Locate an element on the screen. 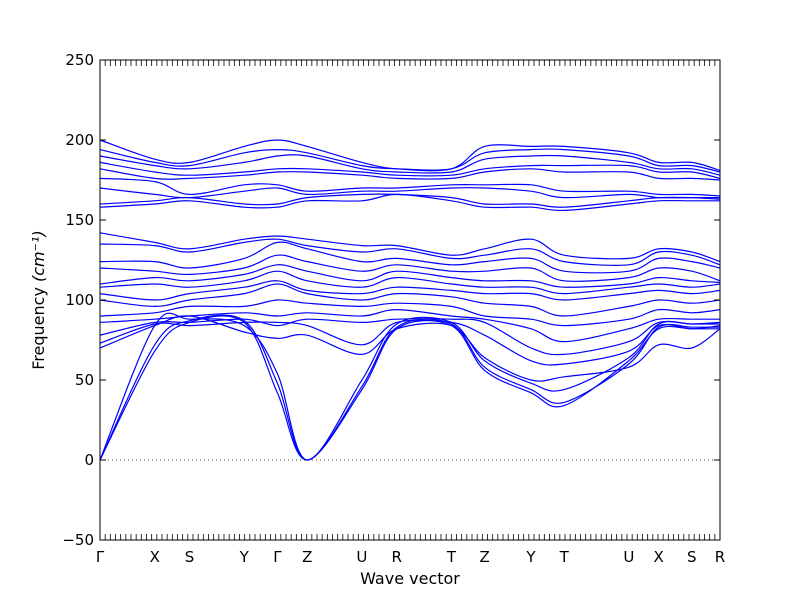 Image resolution: width=800 pixels, height=600 pixels. y-tick-label: 250 is located at coordinates (79, 60).